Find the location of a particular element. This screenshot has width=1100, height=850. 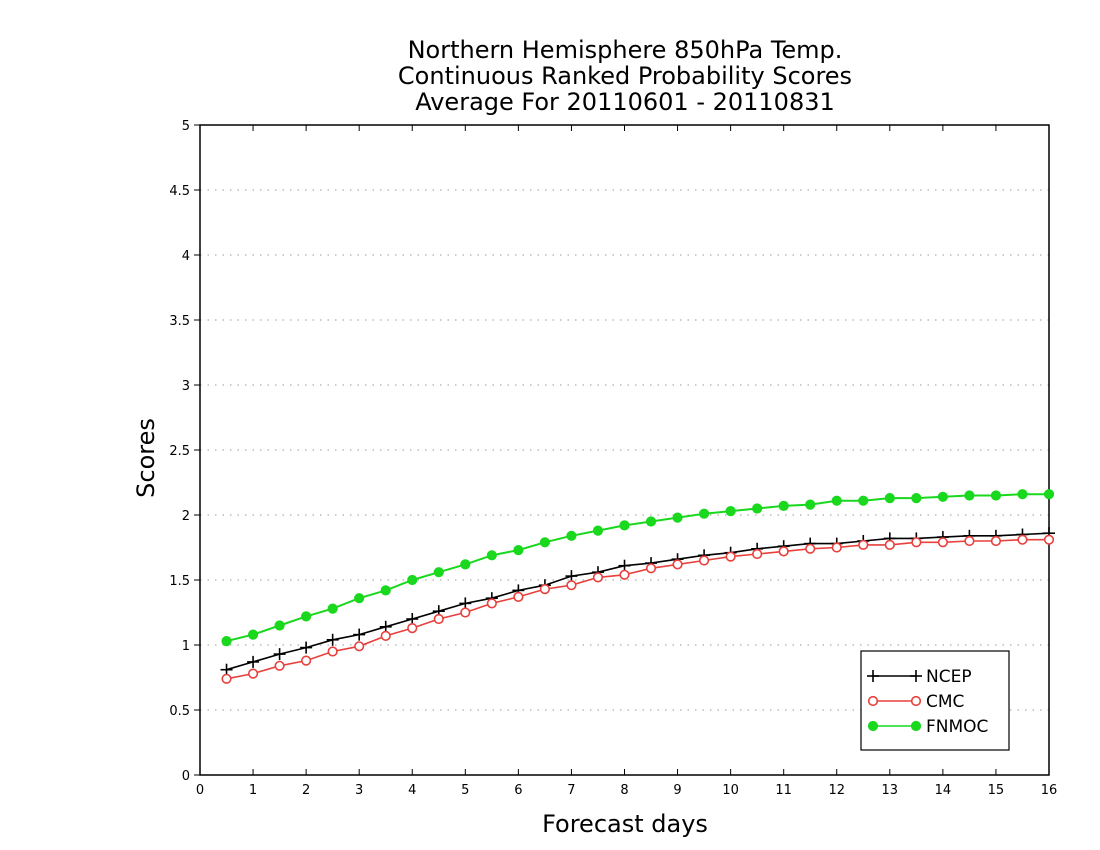

x-tick-label: 1 is located at coordinates (253, 790).